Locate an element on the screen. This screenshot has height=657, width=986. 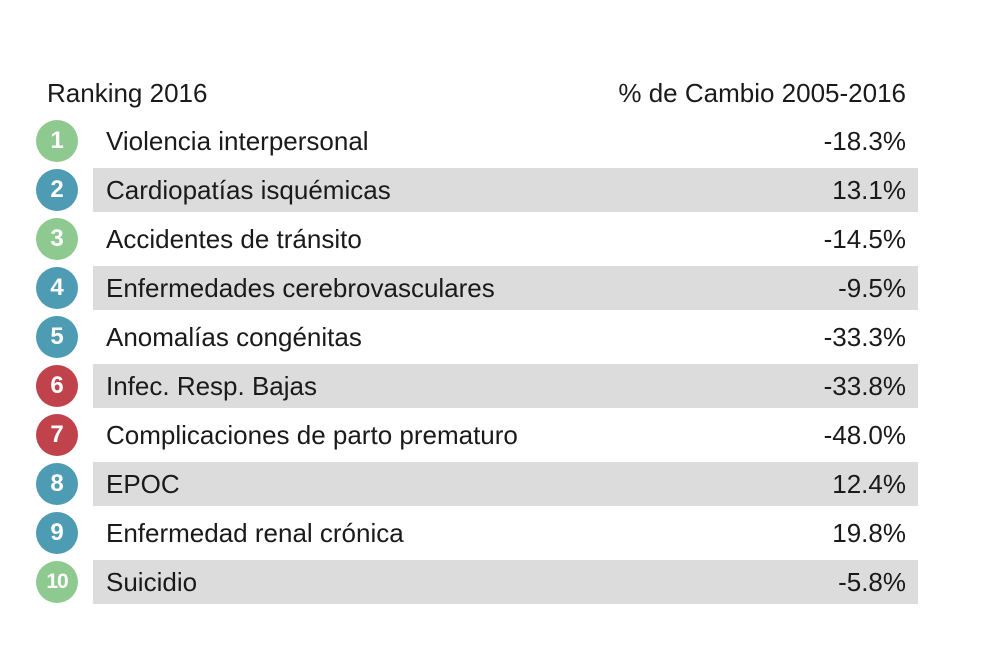
rank-badge: 3 is located at coordinates (57, 239).